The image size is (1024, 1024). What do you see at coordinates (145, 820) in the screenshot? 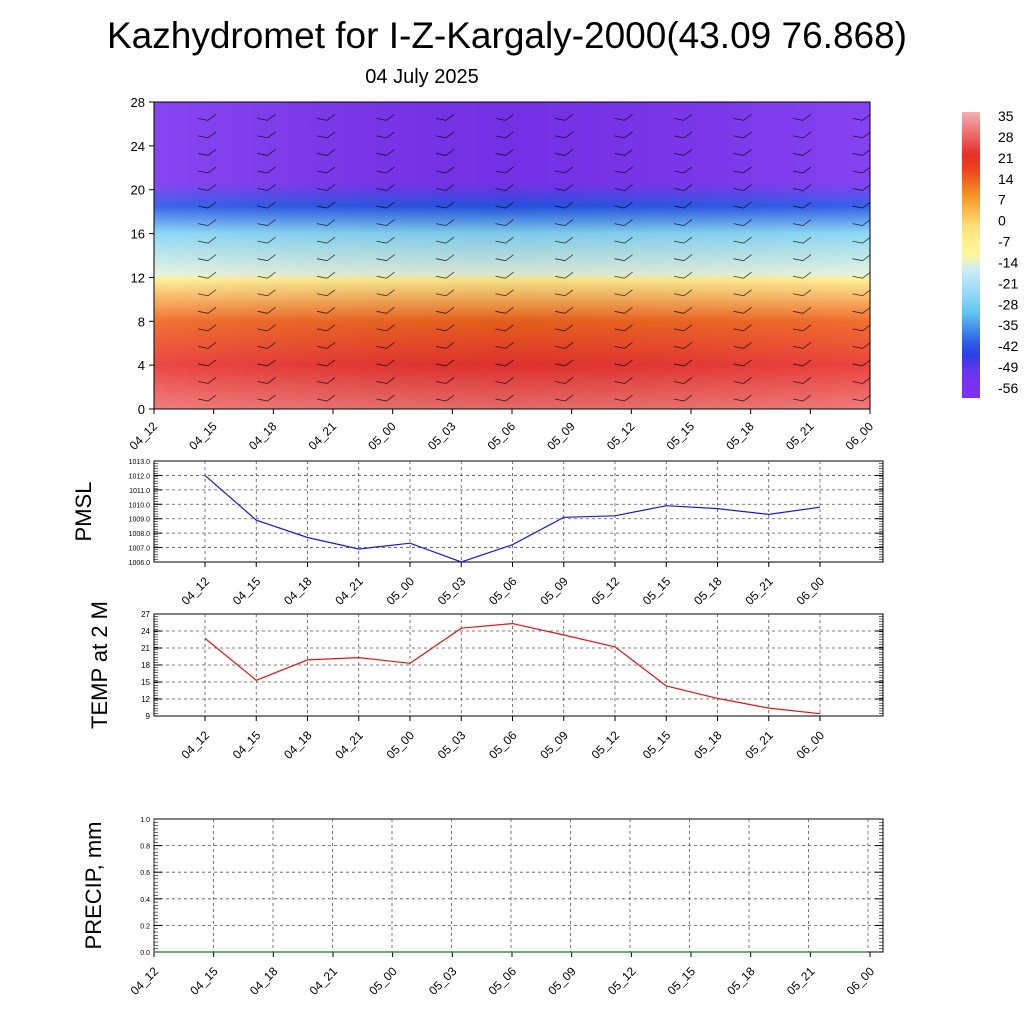
I see `precip-y-tick-label: 1.0` at bounding box center [145, 820].